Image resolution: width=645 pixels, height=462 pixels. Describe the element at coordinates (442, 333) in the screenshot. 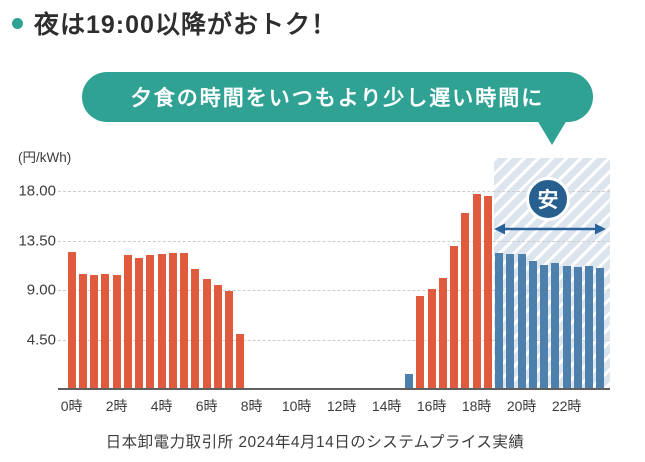

I see `bar-16:30` at that location.